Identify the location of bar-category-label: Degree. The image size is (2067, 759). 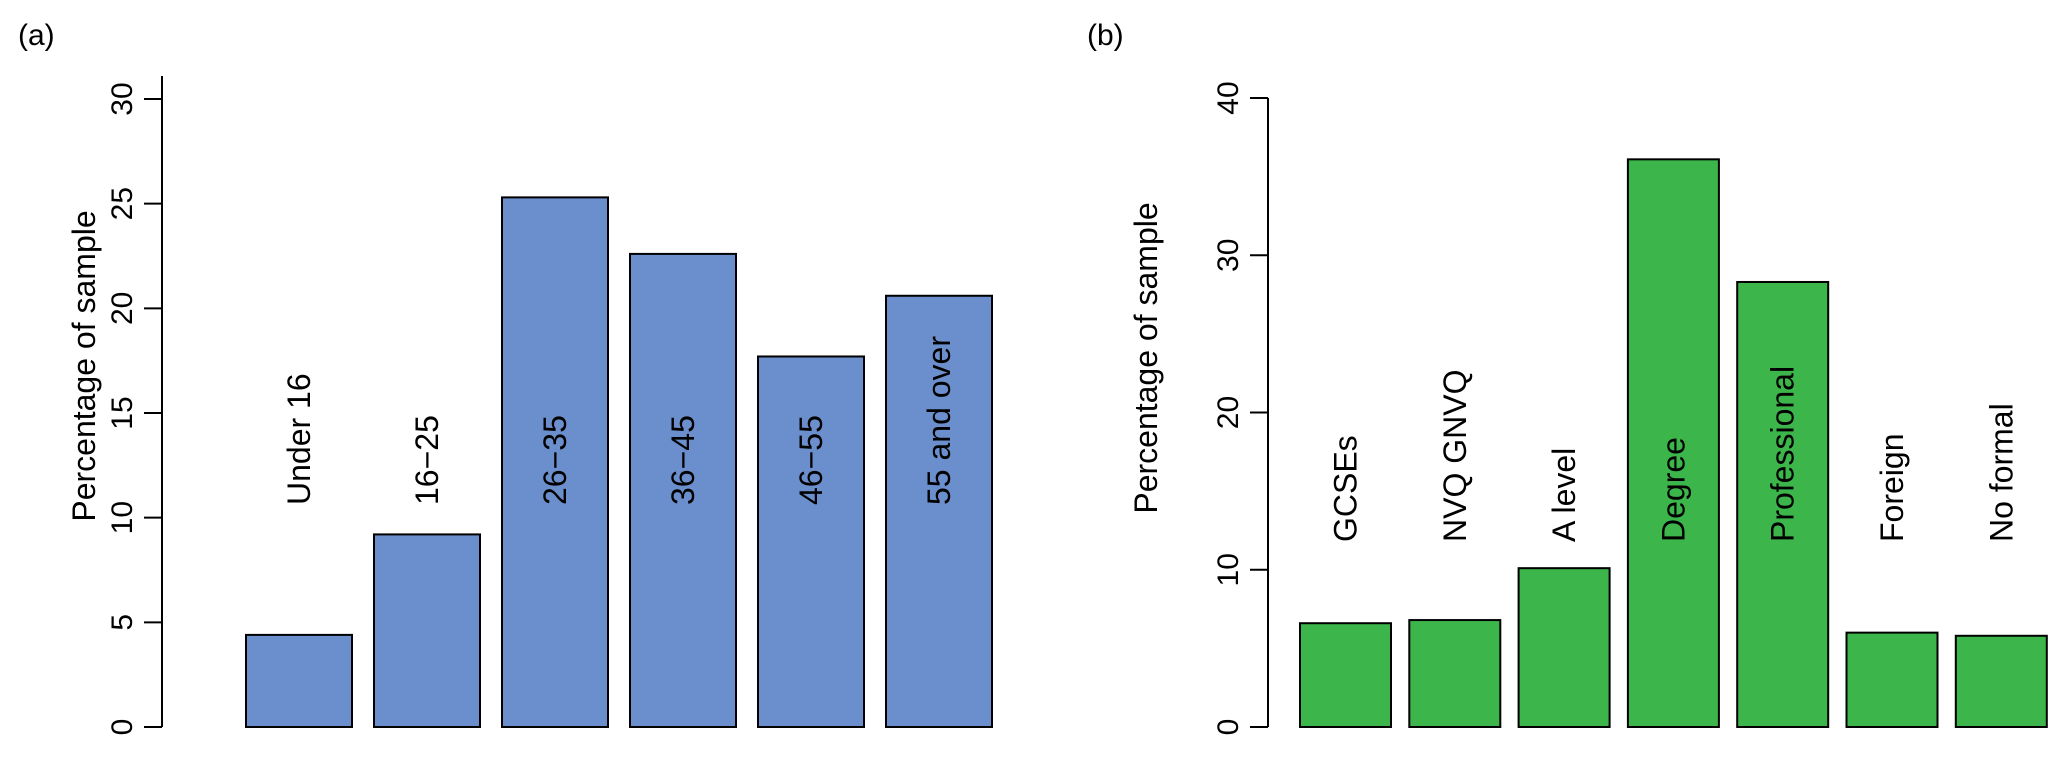
(1673, 489).